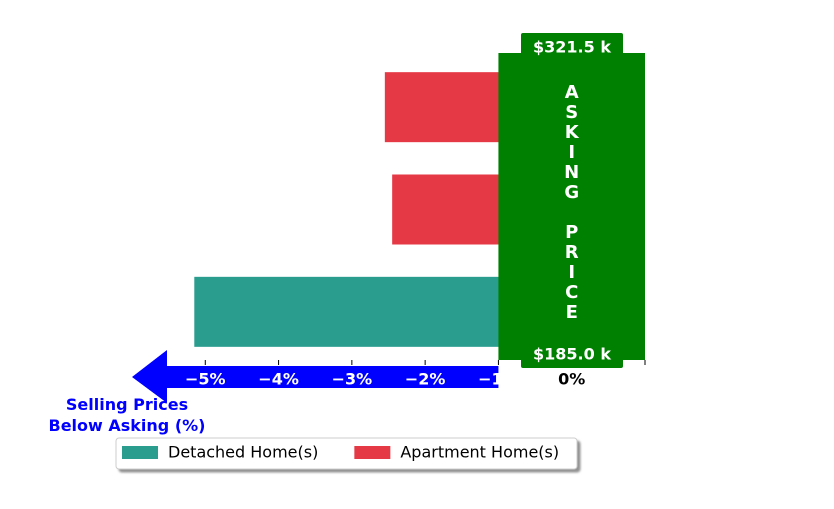 The height and width of the screenshot is (509, 834). I want to click on x-tick-label: −1%, so click(498, 379).